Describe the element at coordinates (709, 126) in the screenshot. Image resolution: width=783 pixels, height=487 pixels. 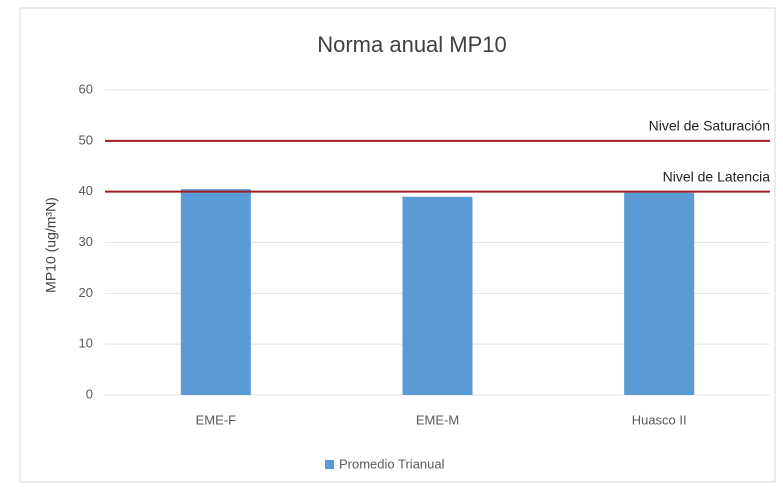
I see `reference-label: Nivel de Saturación` at that location.